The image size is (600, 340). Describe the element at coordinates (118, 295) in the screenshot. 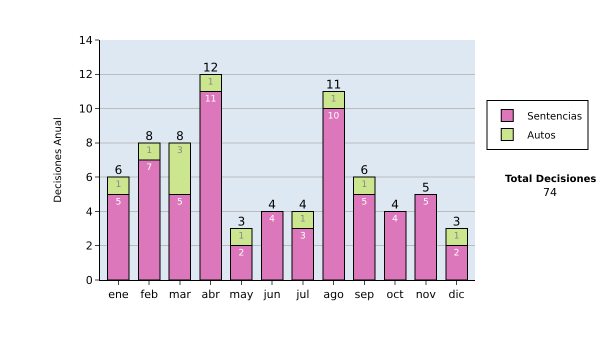

I see `x-tick-label: ene` at that location.